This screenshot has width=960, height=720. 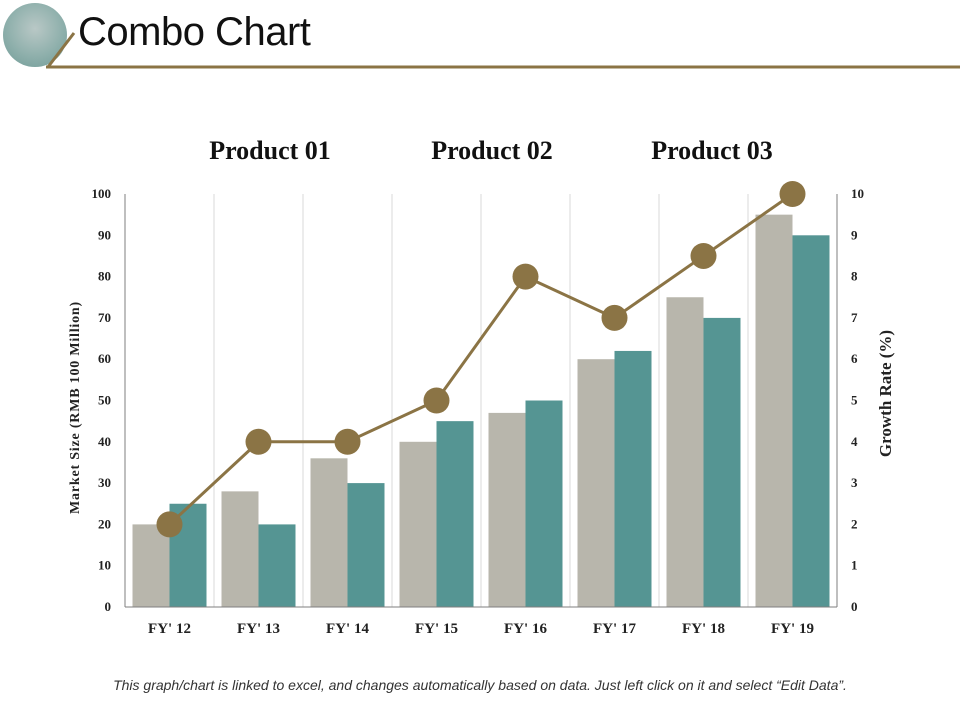 I want to click on x-tick-label: FY' 17, so click(x=614, y=629).